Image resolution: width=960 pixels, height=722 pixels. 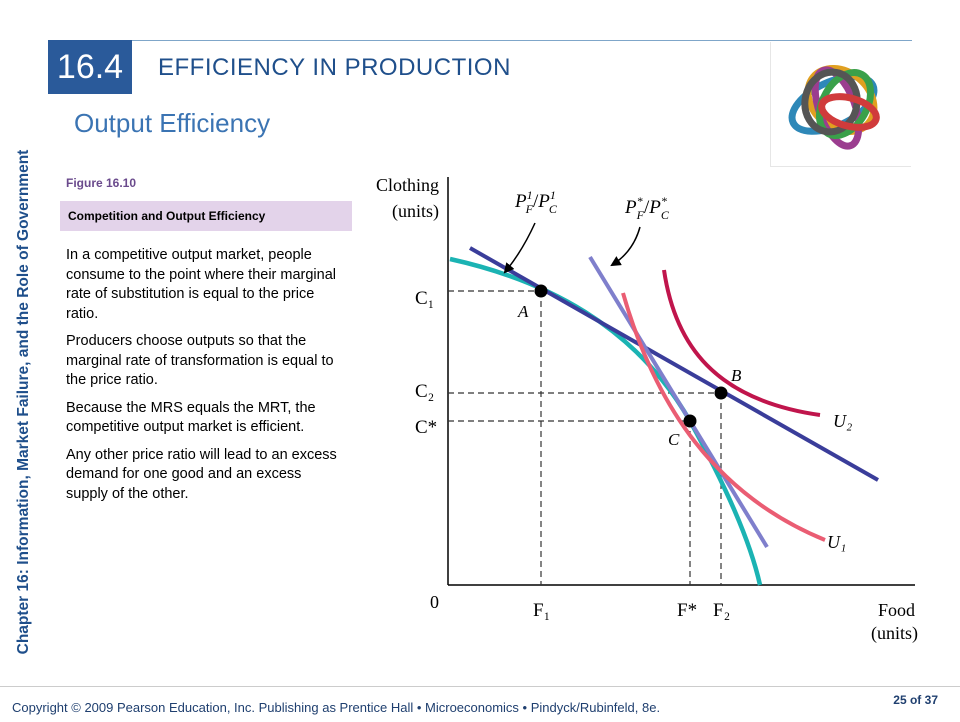 I want to click on y-tick-c2: C₂, so click(x=424, y=391).